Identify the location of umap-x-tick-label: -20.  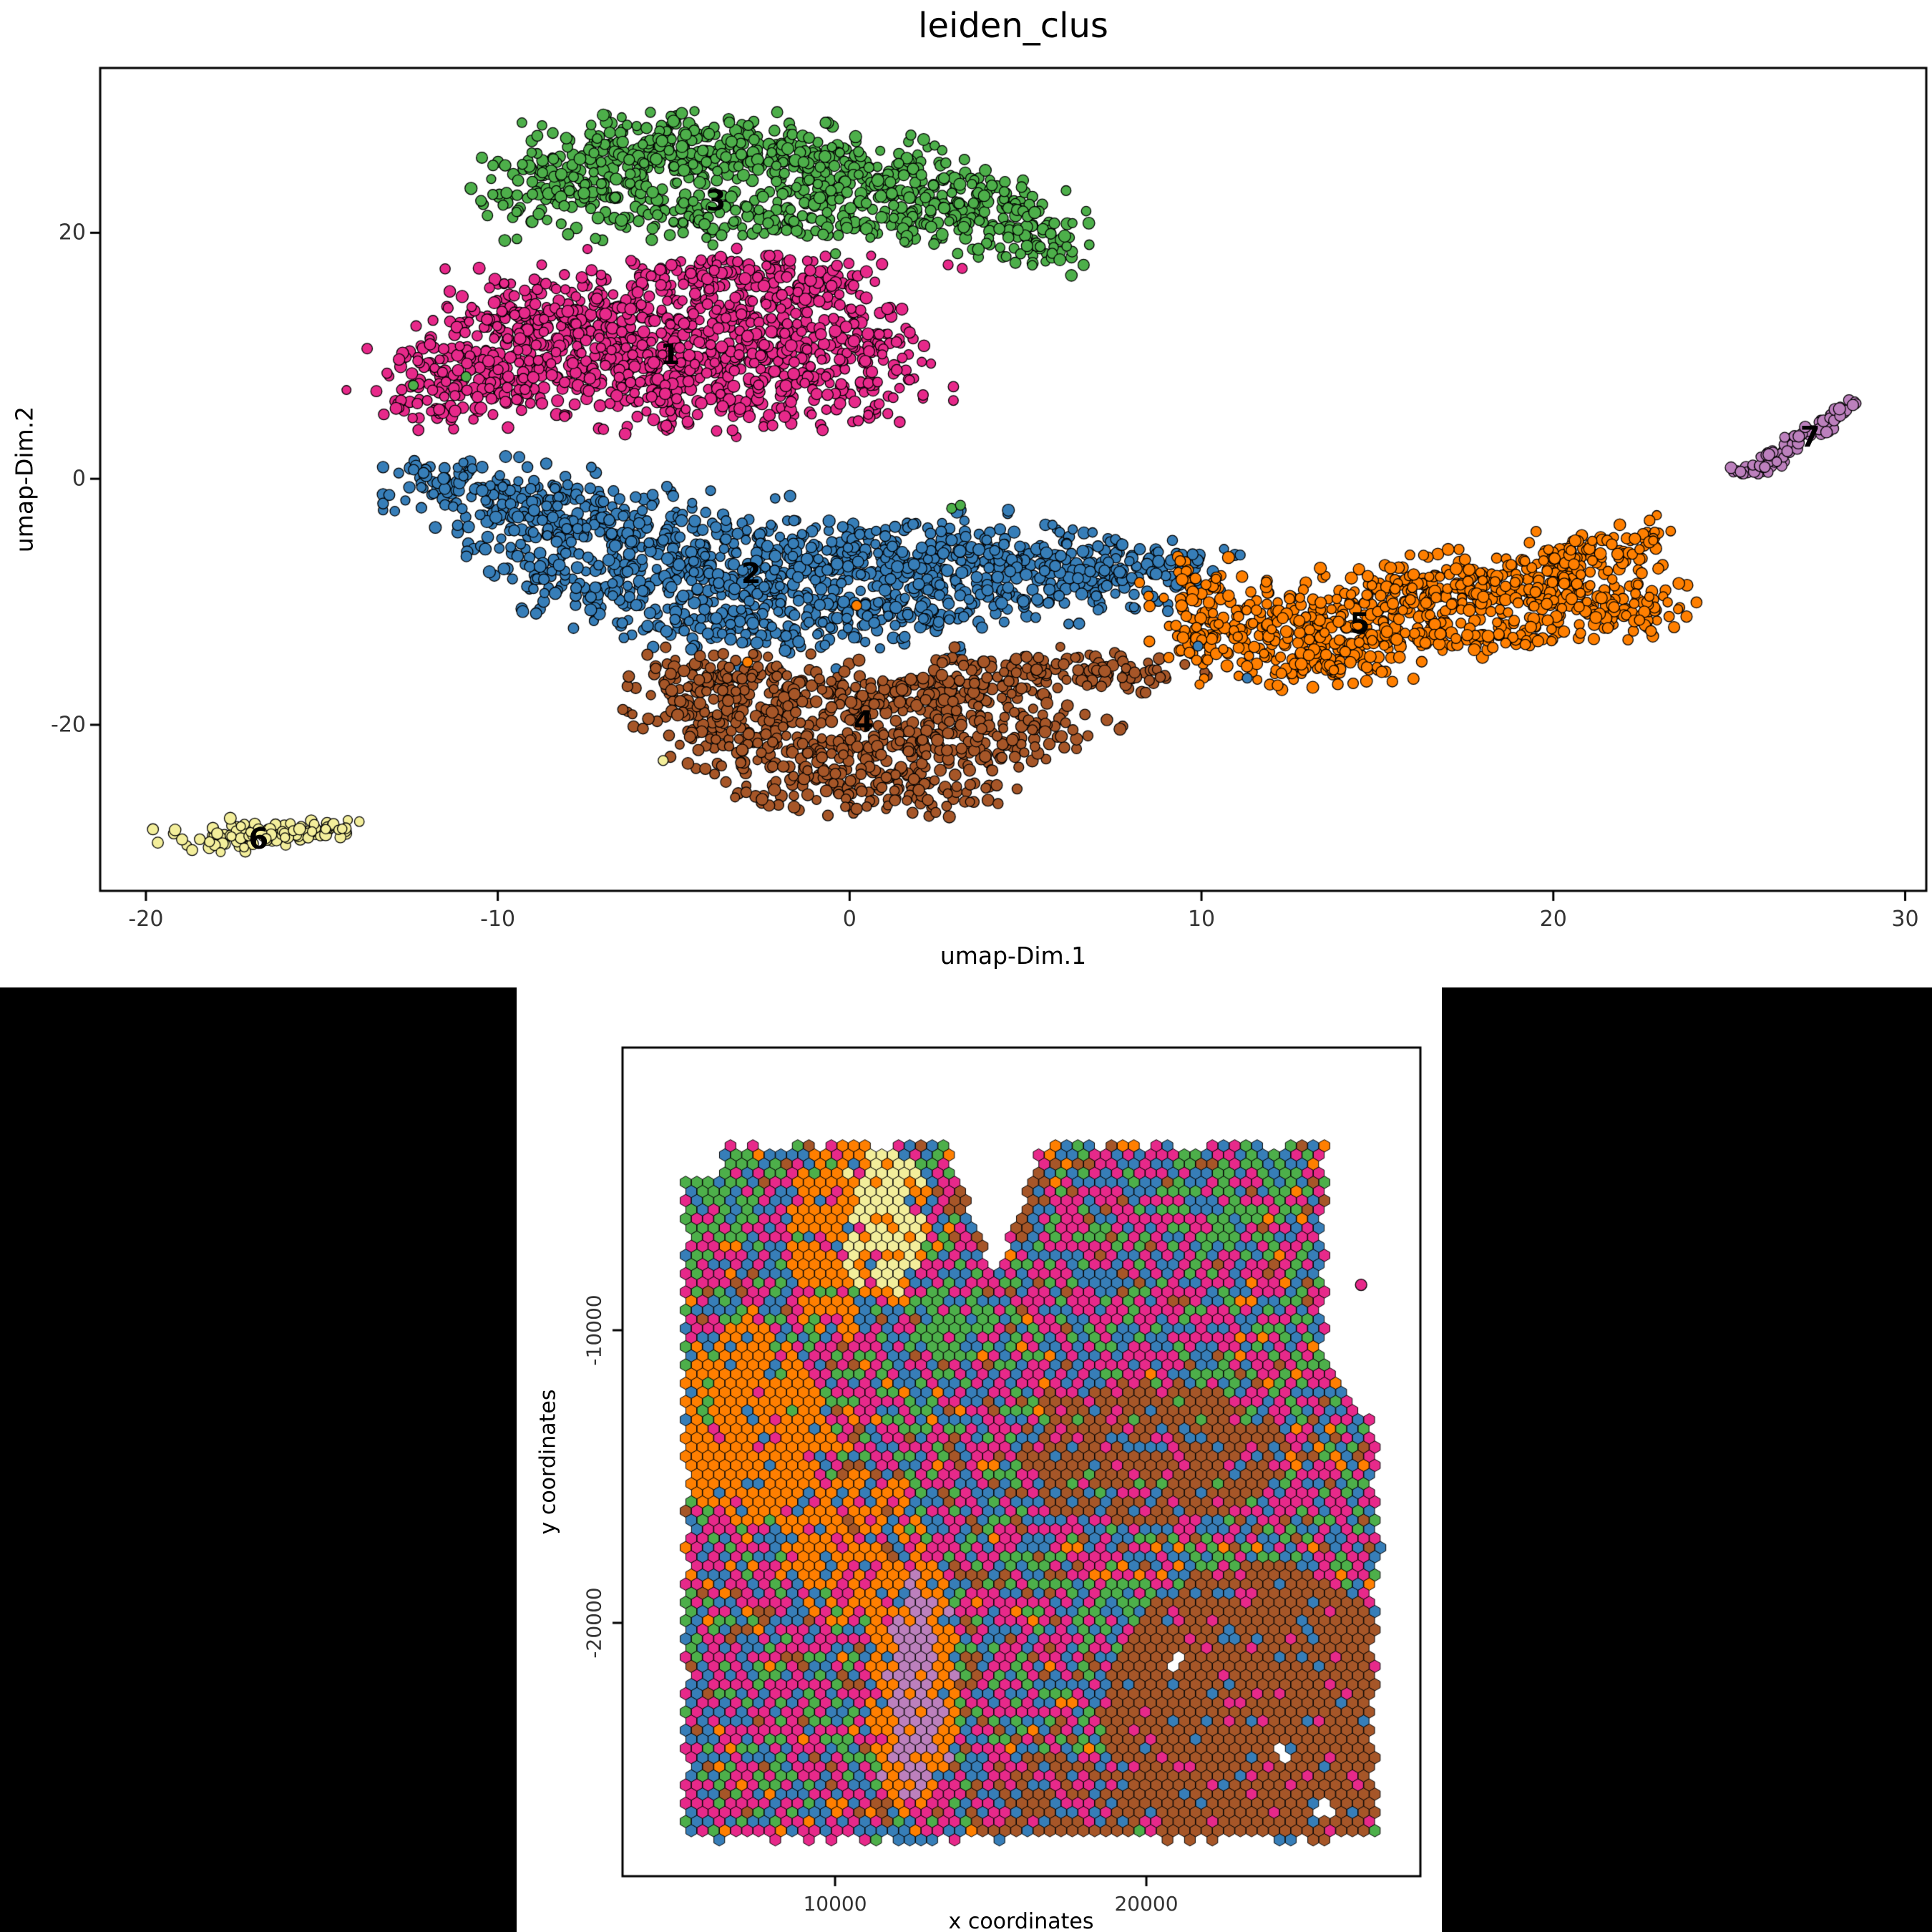
(146, 919).